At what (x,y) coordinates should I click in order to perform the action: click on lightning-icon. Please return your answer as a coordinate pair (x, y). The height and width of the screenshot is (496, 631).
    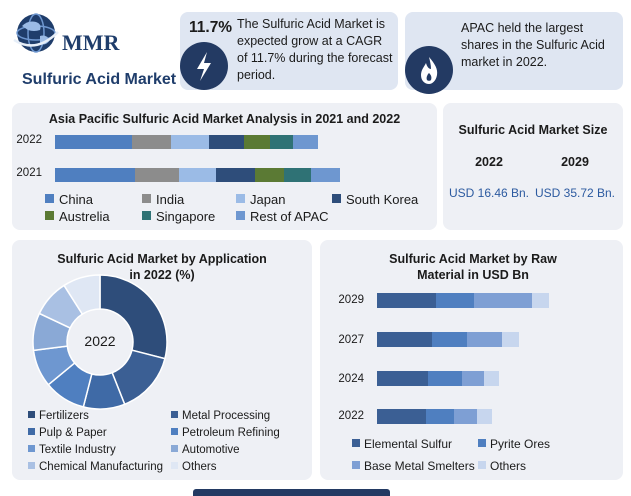
    Looking at the image, I should click on (204, 66).